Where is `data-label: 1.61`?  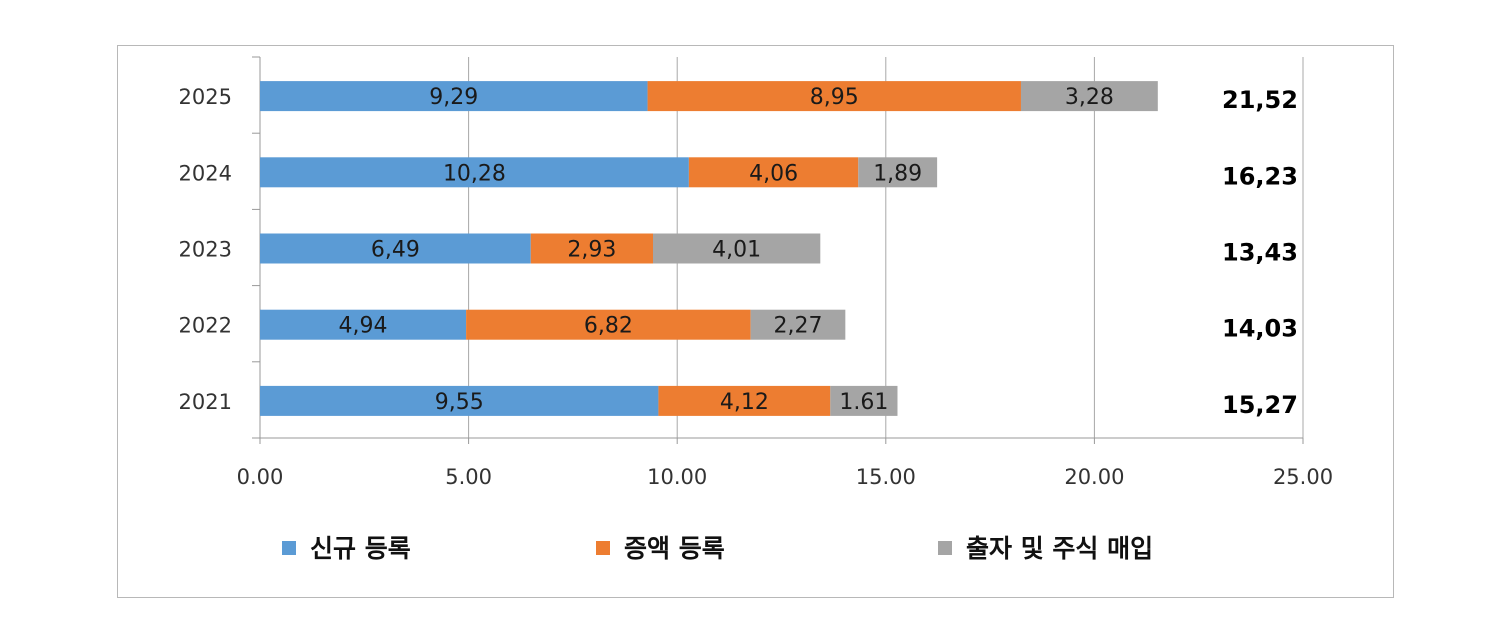
data-label: 1.61 is located at coordinates (863, 402).